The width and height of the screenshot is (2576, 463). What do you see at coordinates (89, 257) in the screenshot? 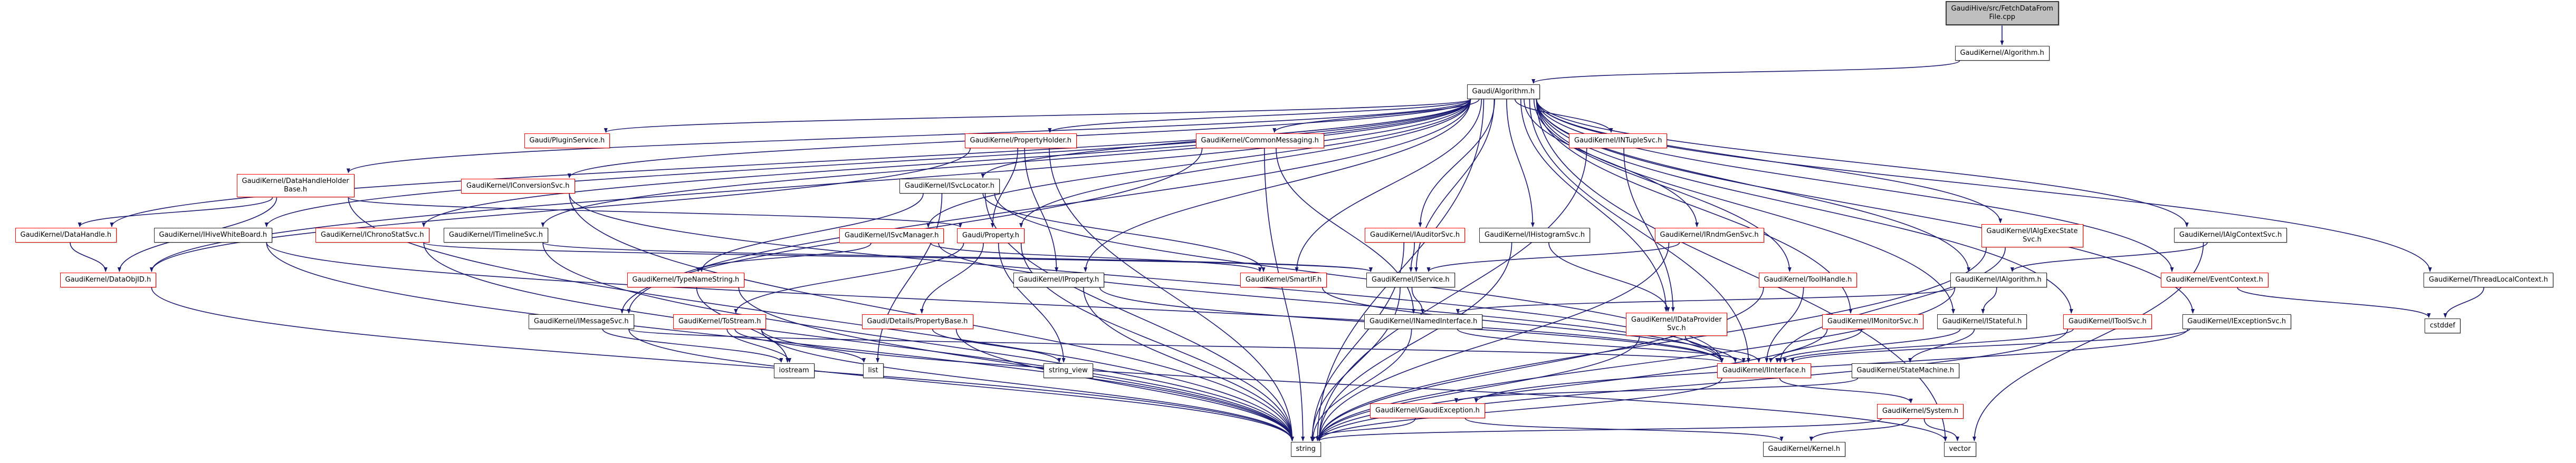
I see `edge-datahandle-to-dataobjid` at bounding box center [89, 257].